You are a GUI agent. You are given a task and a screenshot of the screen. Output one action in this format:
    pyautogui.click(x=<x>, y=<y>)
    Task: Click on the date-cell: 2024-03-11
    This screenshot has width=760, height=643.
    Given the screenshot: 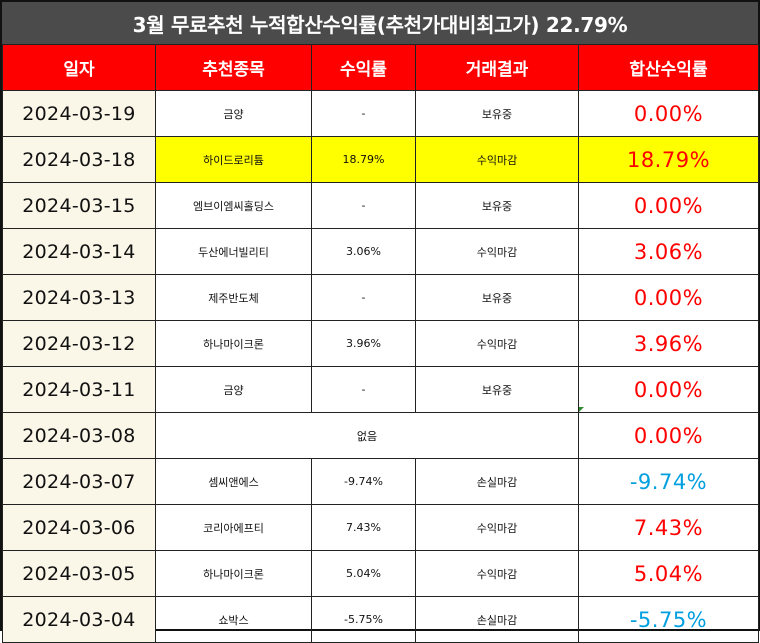 What is the action you would take?
    pyautogui.click(x=79, y=389)
    